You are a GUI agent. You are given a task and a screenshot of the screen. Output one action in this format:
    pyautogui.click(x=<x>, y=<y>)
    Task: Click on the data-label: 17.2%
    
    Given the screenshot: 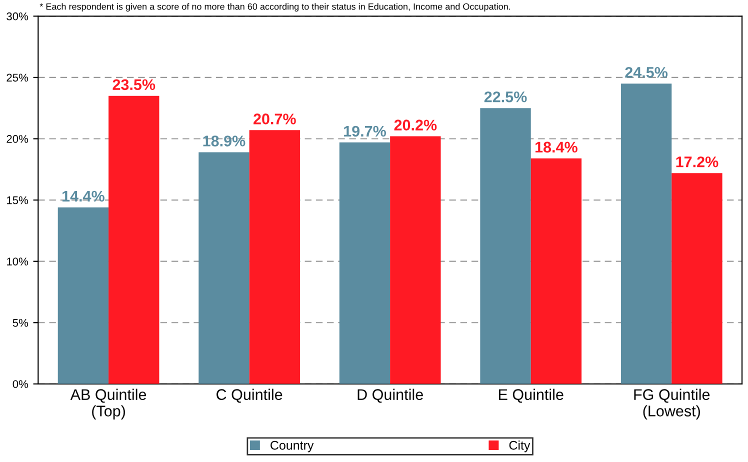 What is the action you would take?
    pyautogui.click(x=697, y=162)
    